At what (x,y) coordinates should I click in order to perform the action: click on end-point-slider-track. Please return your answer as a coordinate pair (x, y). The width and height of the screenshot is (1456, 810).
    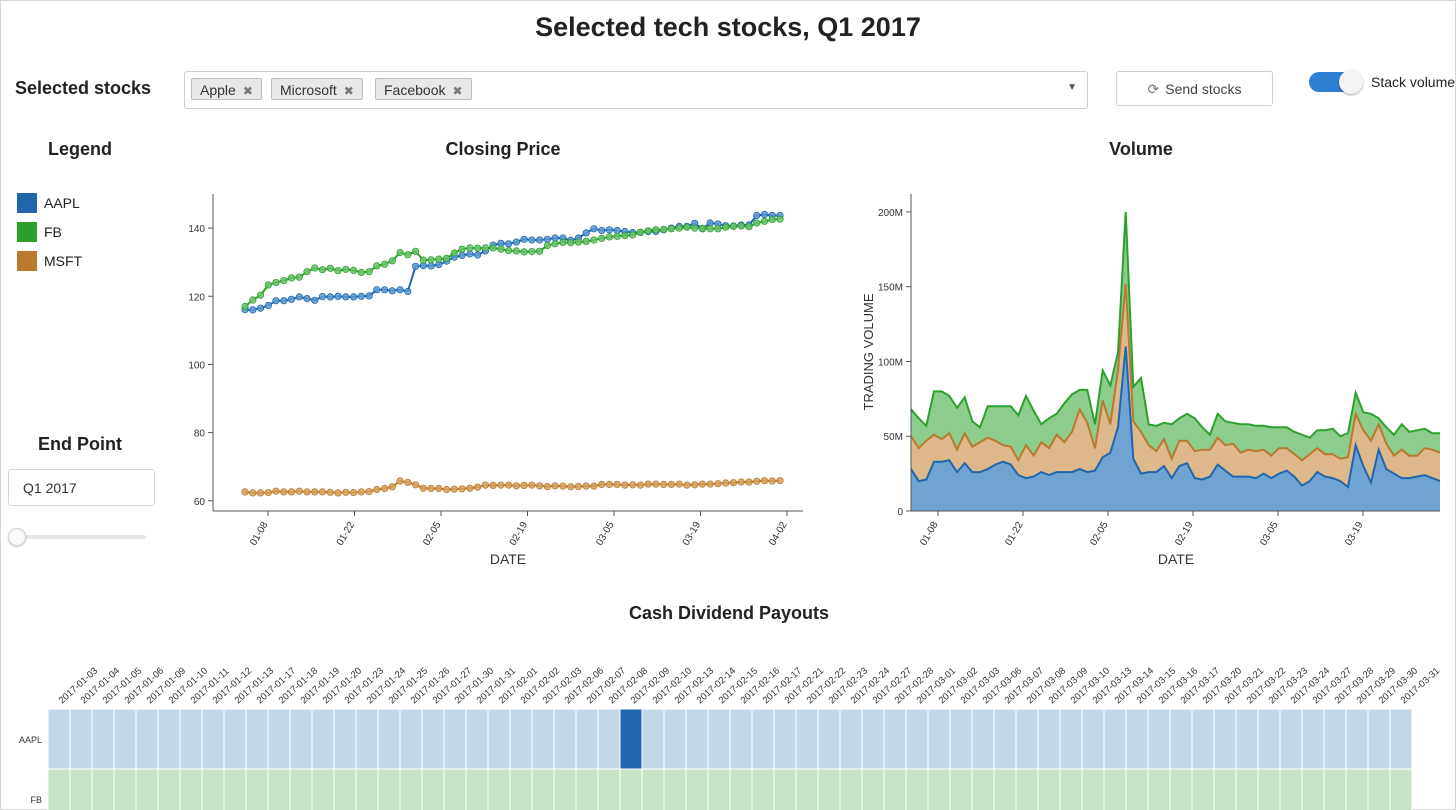
    Looking at the image, I should click on (79, 537).